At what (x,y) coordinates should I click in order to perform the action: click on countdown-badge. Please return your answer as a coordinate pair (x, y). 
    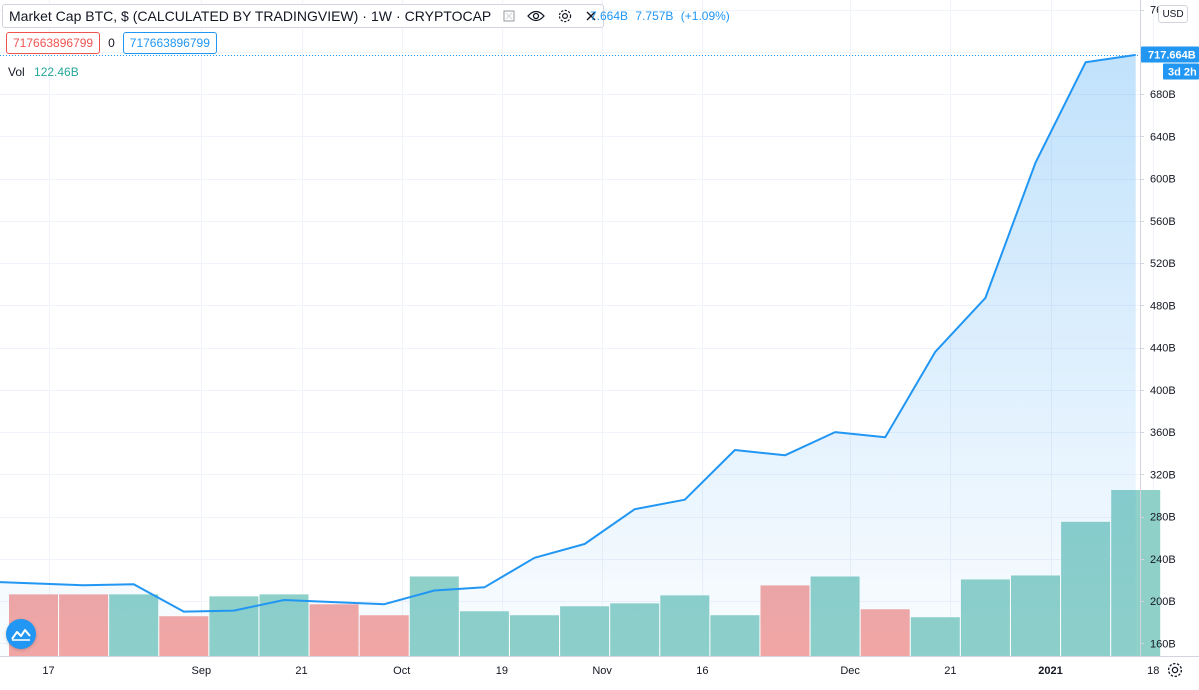
    Looking at the image, I should click on (1181, 71).